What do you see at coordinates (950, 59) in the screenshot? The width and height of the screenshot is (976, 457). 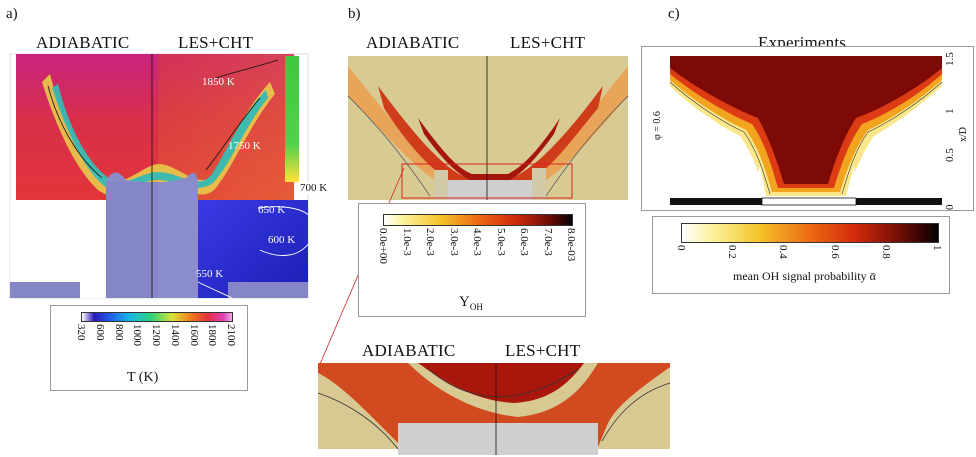 I see `xd-tick-0: 1.5` at bounding box center [950, 59].